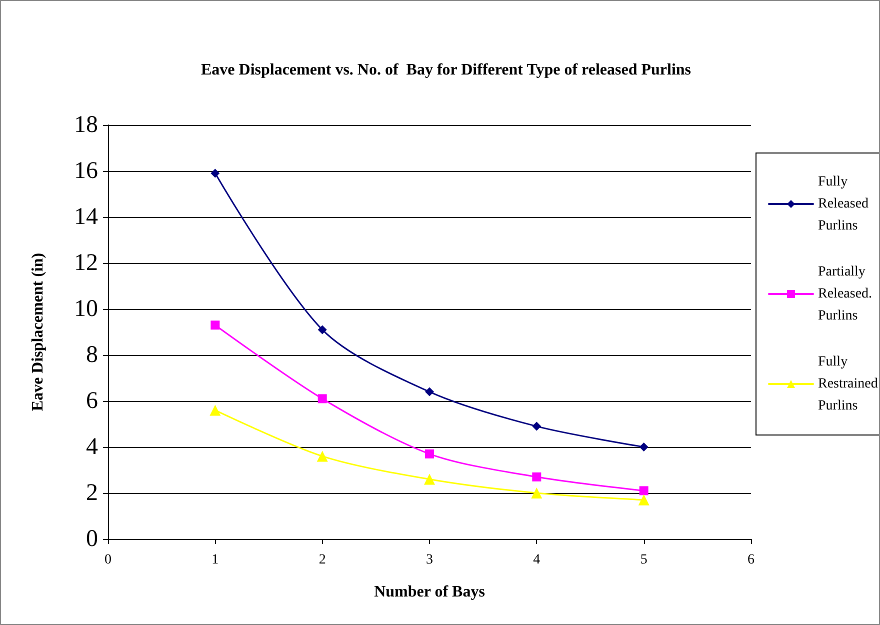  What do you see at coordinates (92, 447) in the screenshot?
I see `y-tick-label: 4` at bounding box center [92, 447].